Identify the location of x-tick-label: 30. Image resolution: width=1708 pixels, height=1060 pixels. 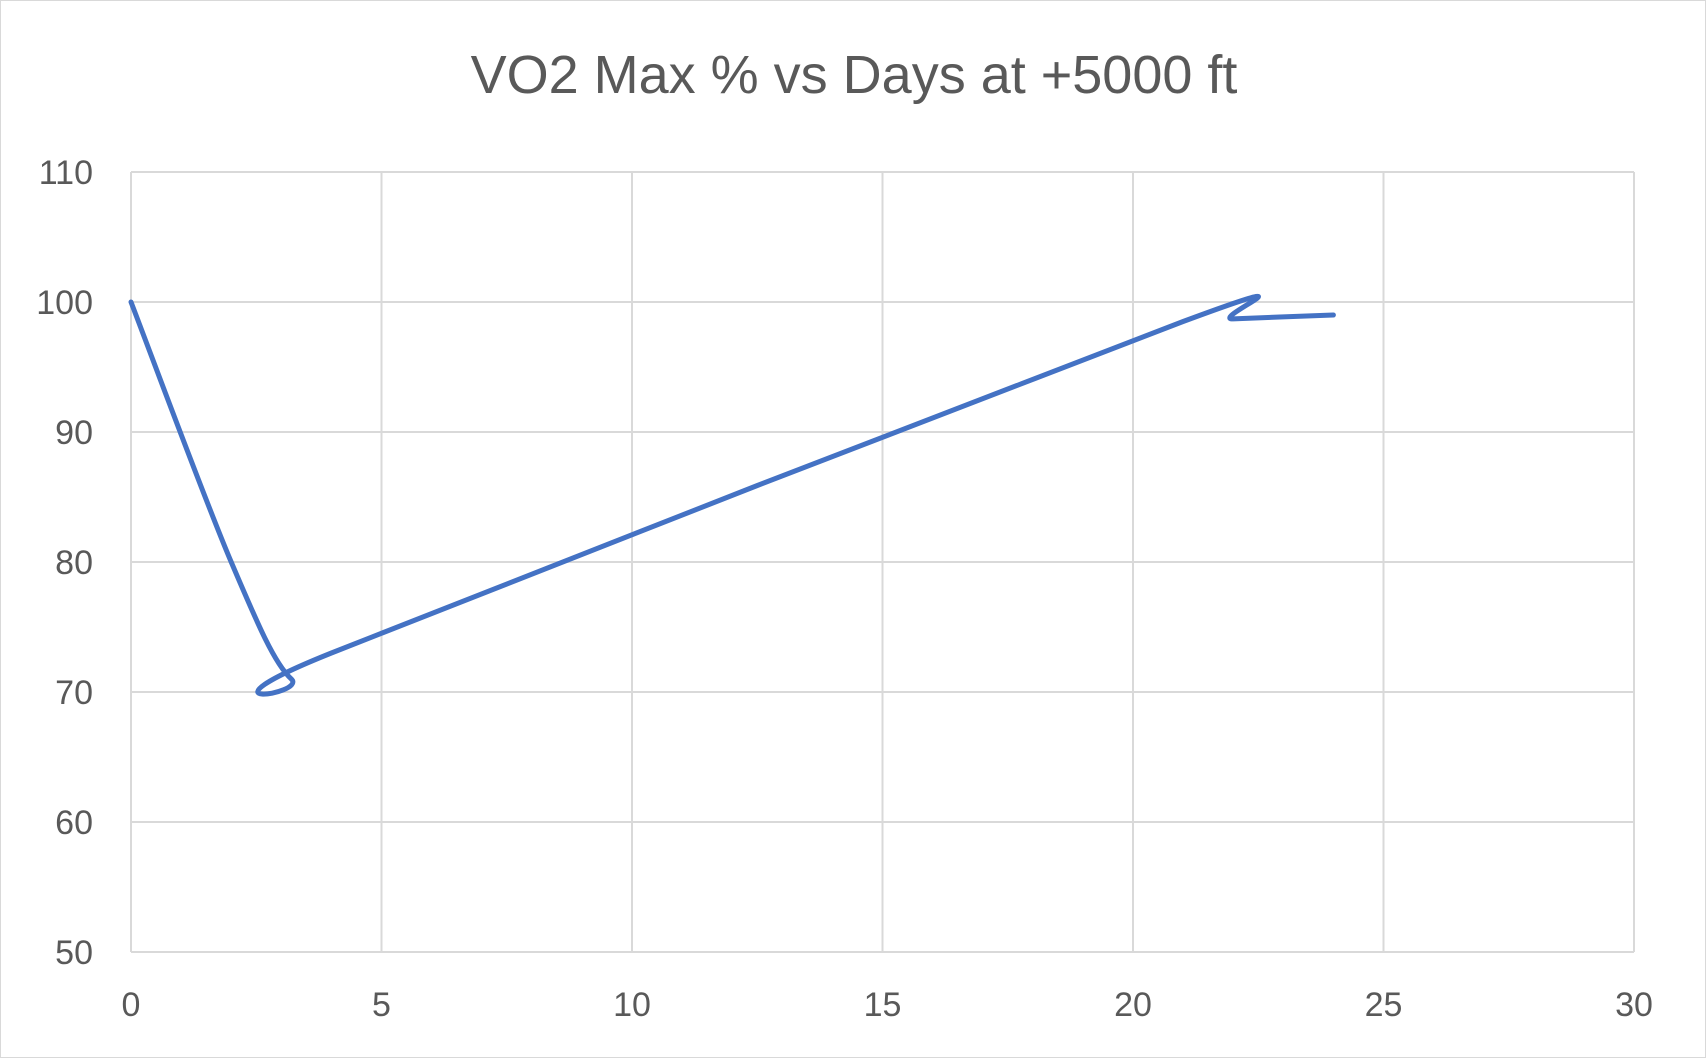
(1634, 1005).